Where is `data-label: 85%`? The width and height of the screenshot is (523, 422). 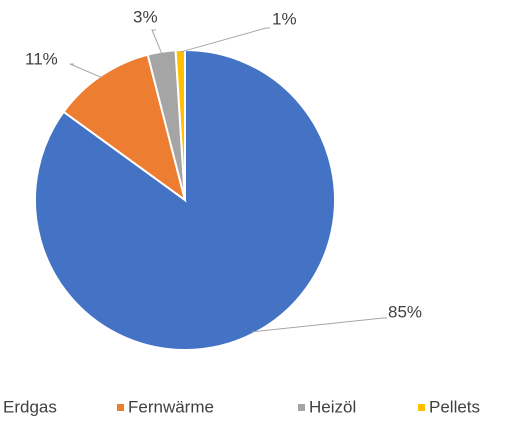
data-label: 85% is located at coordinates (405, 311).